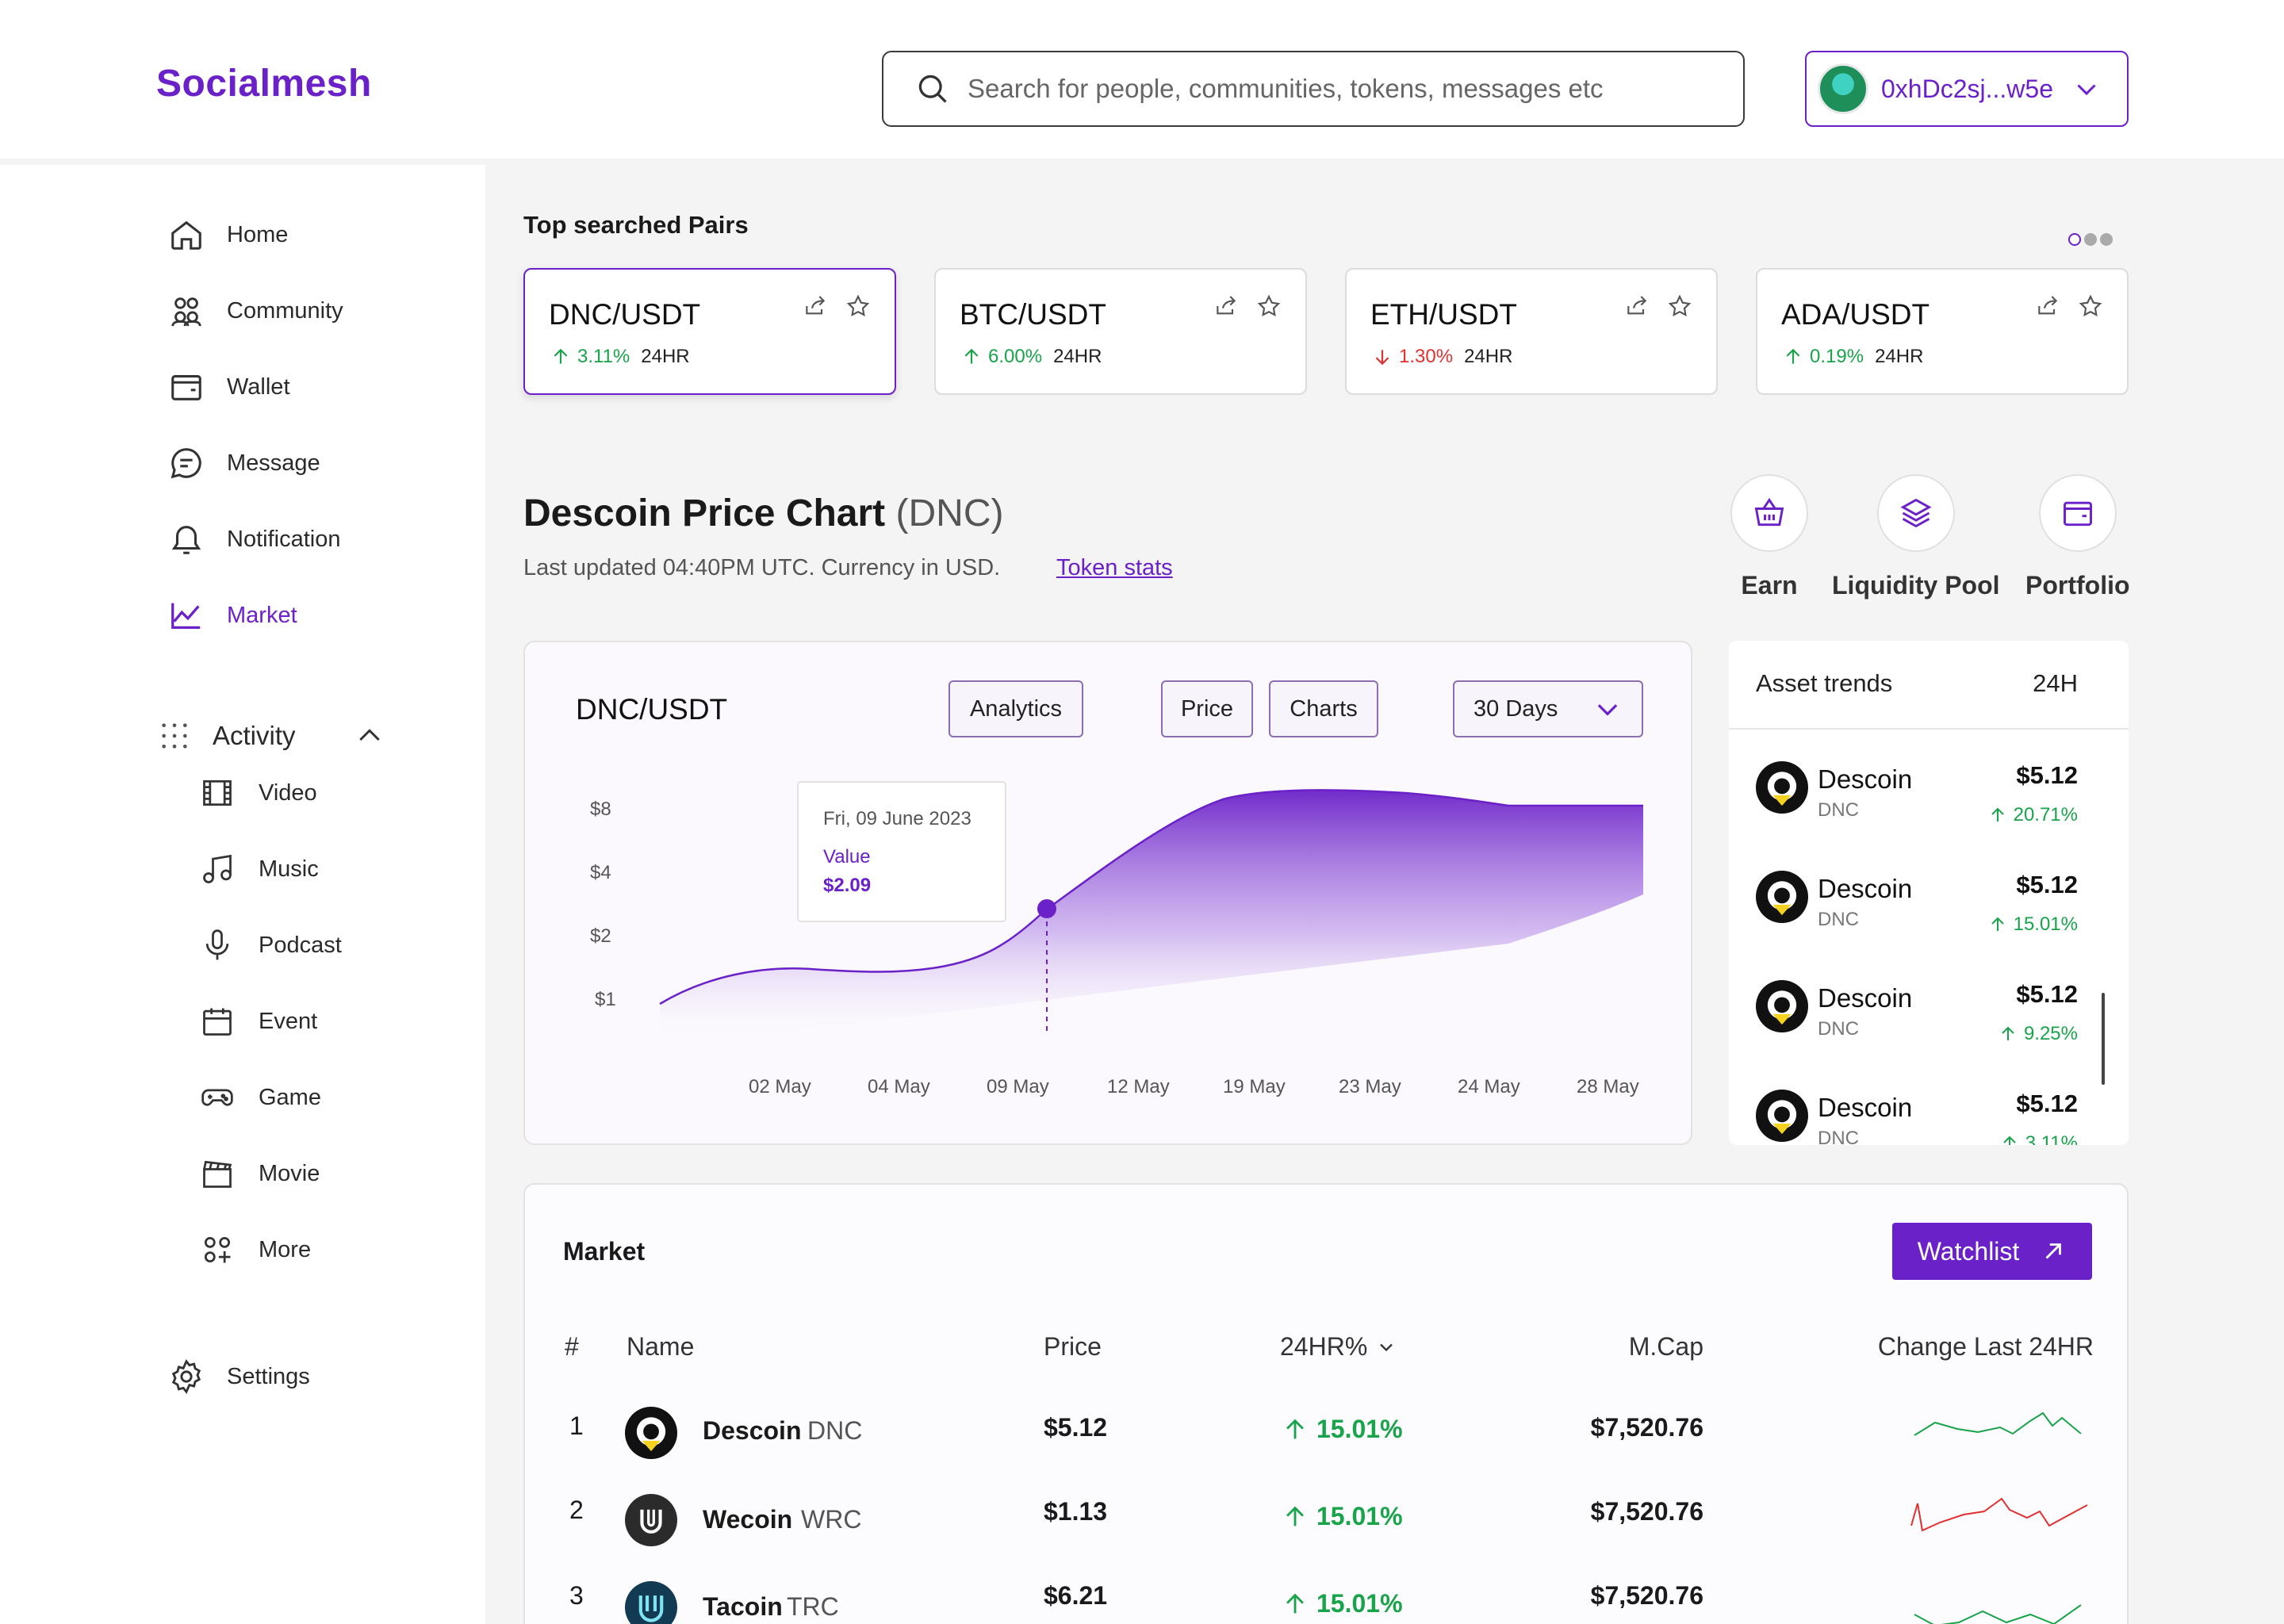 This screenshot has height=1624, width=2284. Describe the element at coordinates (232, 615) in the screenshot. I see `sidebar-item-market: Market` at that location.